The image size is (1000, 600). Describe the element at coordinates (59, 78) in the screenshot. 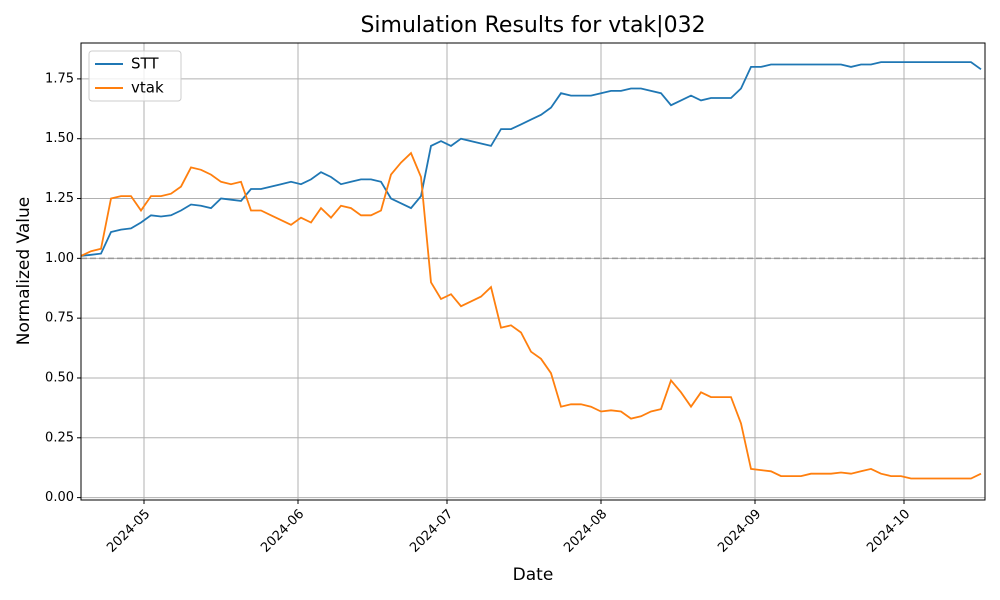

I see `y-tick-label: 1.75` at that location.